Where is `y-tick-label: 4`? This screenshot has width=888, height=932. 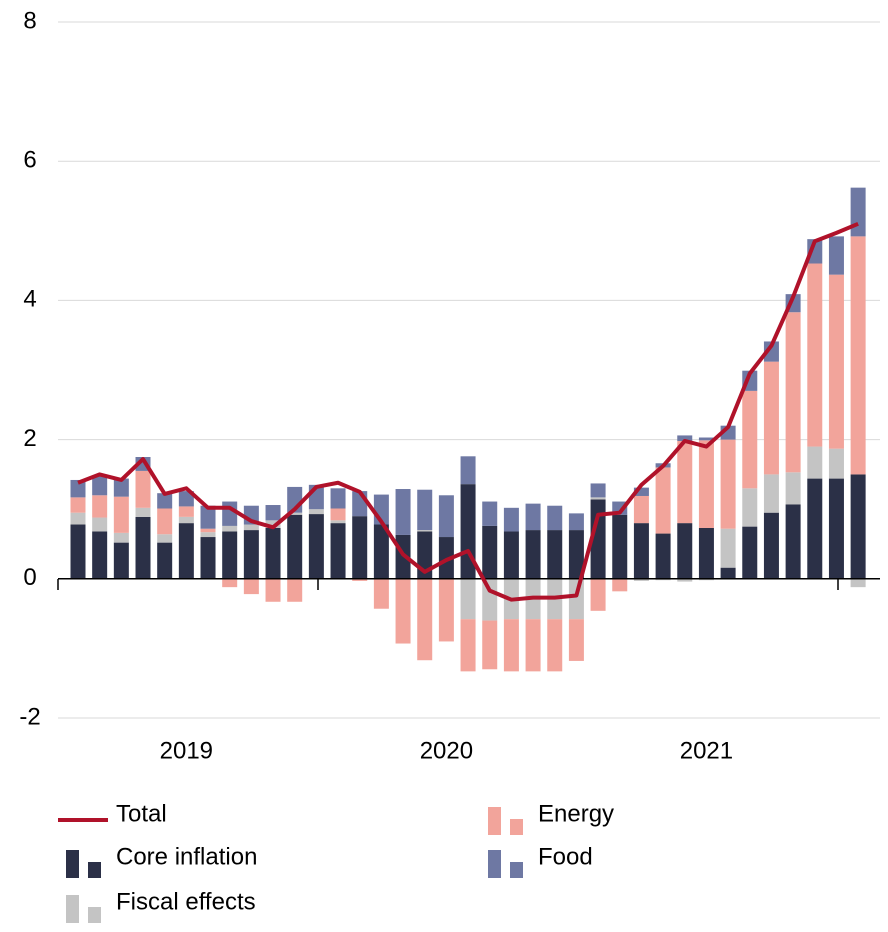 y-tick-label: 4 is located at coordinates (29, 299).